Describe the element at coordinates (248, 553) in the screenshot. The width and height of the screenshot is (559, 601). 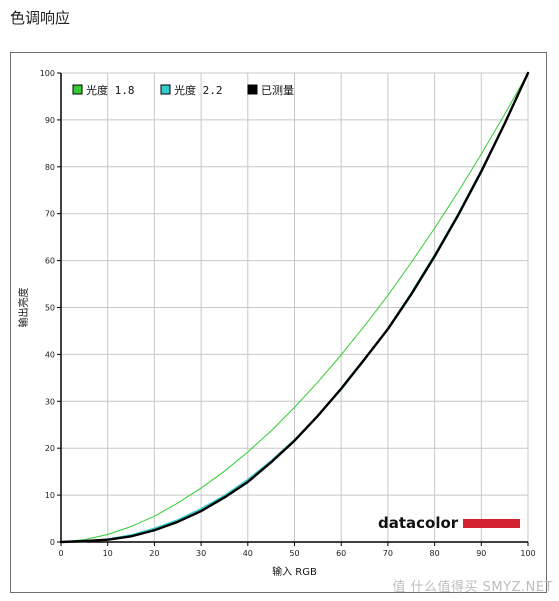
I see `x-tick-label: 40` at that location.